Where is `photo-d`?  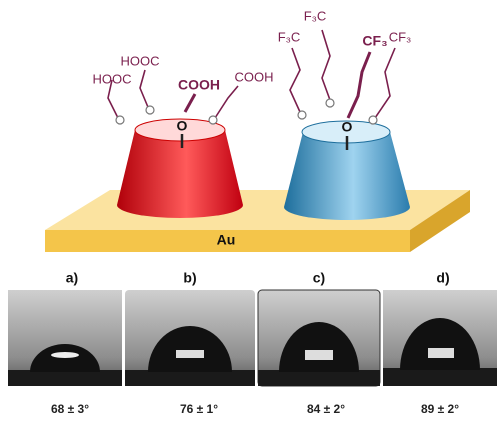
photo-d is located at coordinates (440, 338).